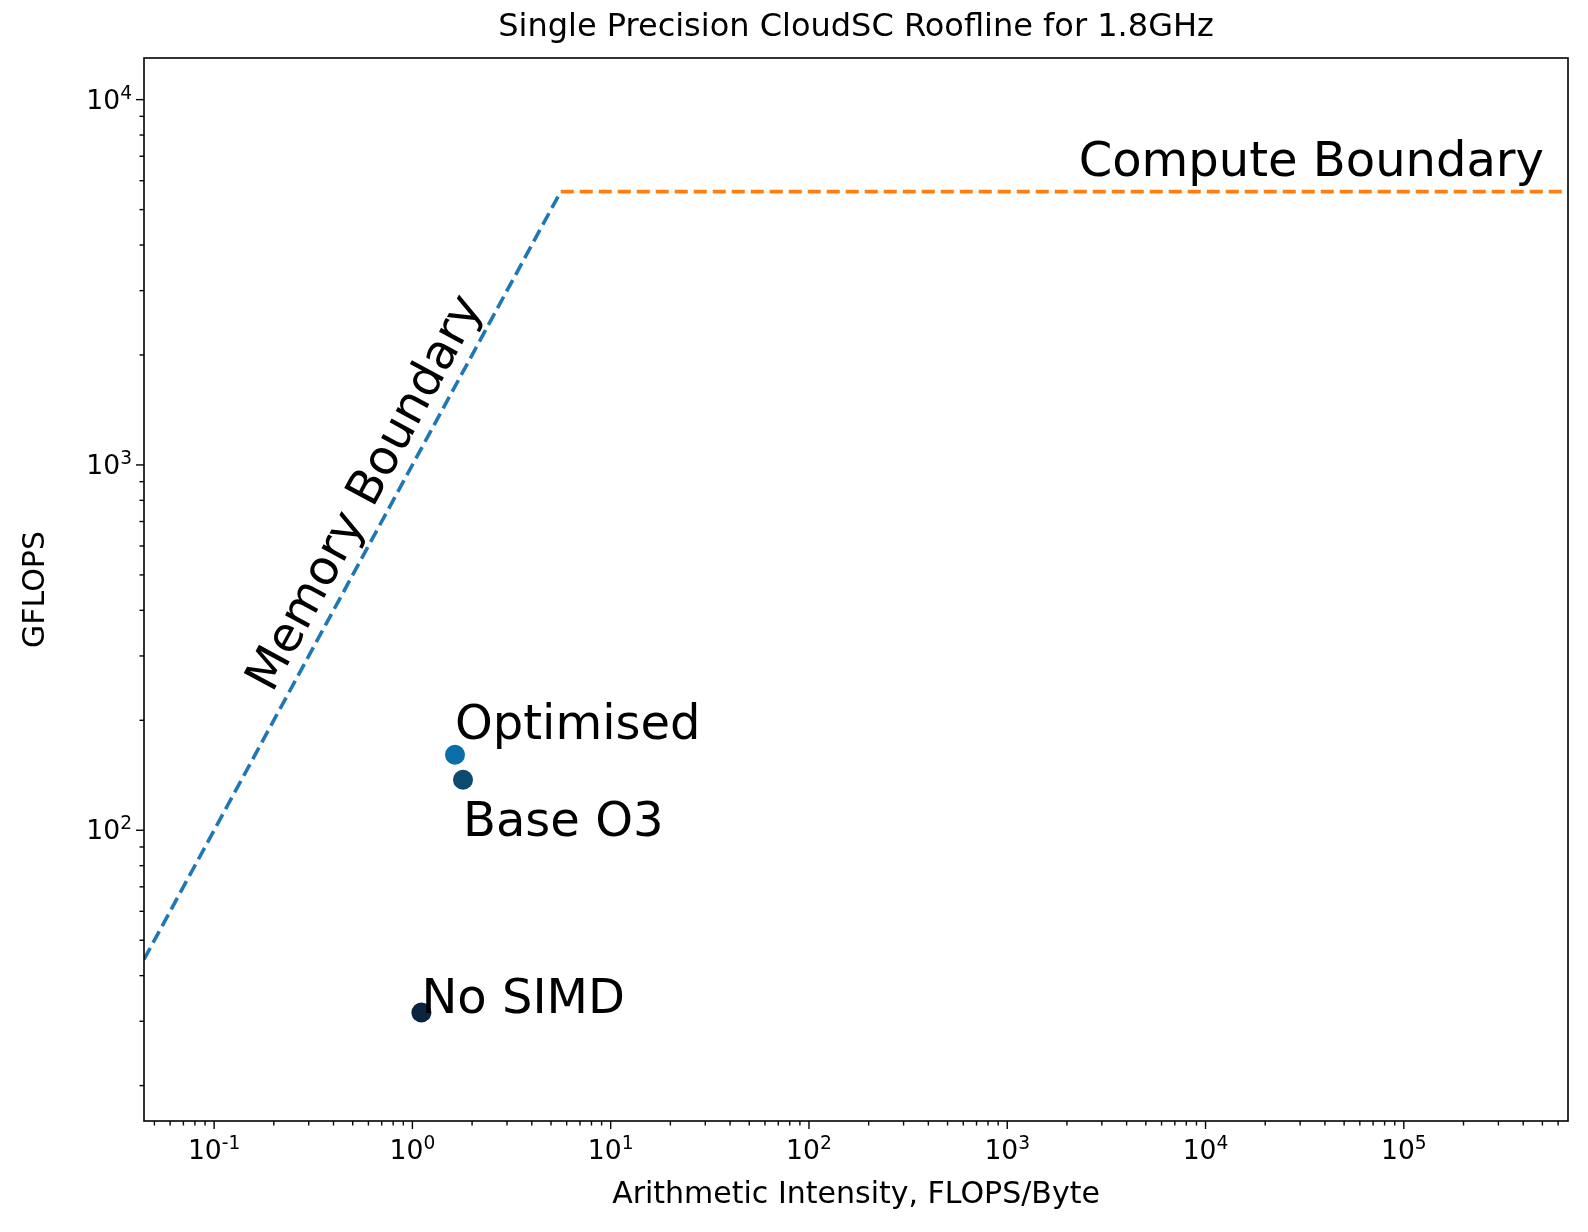  Describe the element at coordinates (1403, 1148) in the screenshot. I see `x-tick-label: 10$^{5}$` at that location.